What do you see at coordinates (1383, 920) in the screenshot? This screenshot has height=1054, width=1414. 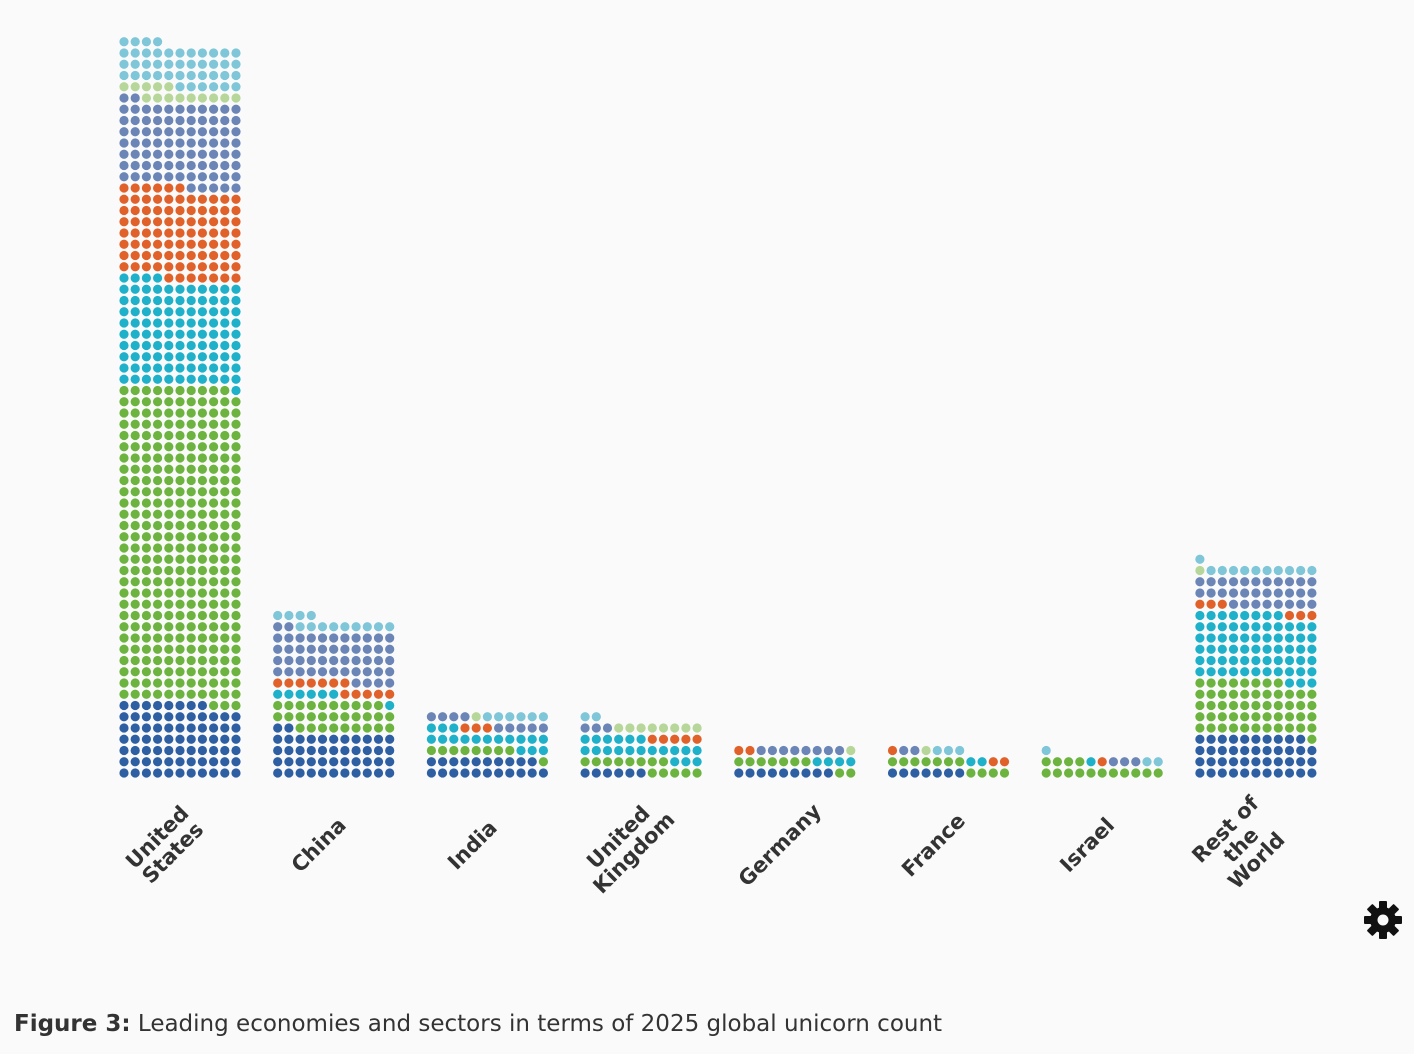 I see `settings-icon` at bounding box center [1383, 920].